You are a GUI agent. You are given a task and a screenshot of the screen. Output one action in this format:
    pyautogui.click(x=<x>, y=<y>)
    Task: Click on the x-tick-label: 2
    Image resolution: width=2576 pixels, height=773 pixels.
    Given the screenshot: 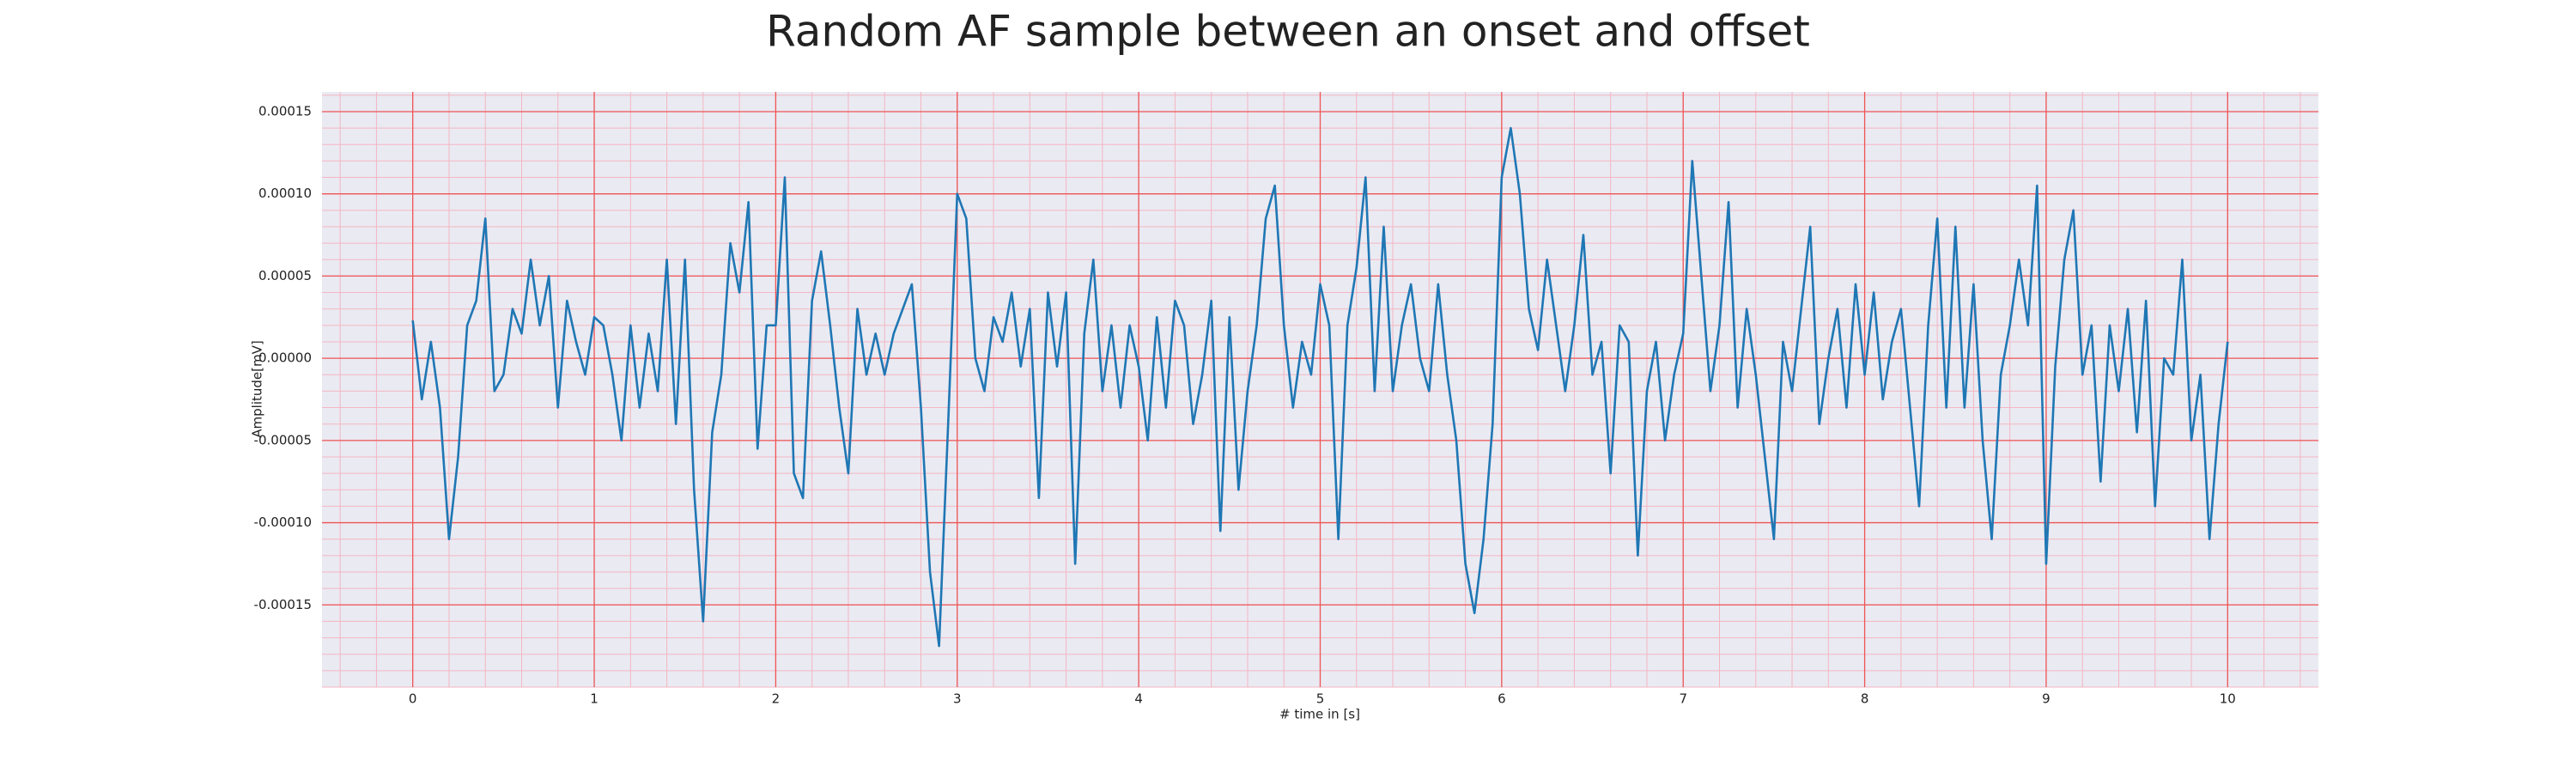 What is the action you would take?
    pyautogui.click(x=777, y=699)
    